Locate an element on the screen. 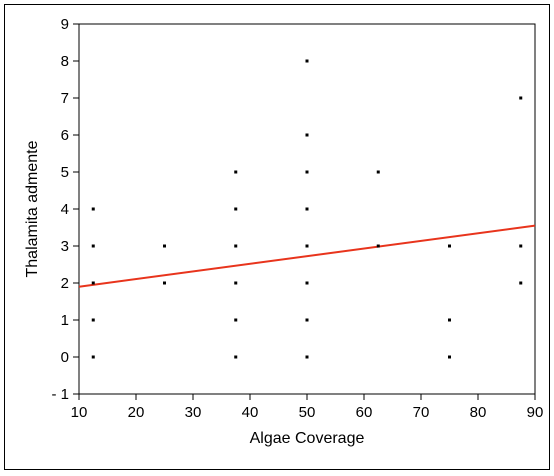 The width and height of the screenshot is (554, 476). x-tick-label: 70 is located at coordinates (421, 412).